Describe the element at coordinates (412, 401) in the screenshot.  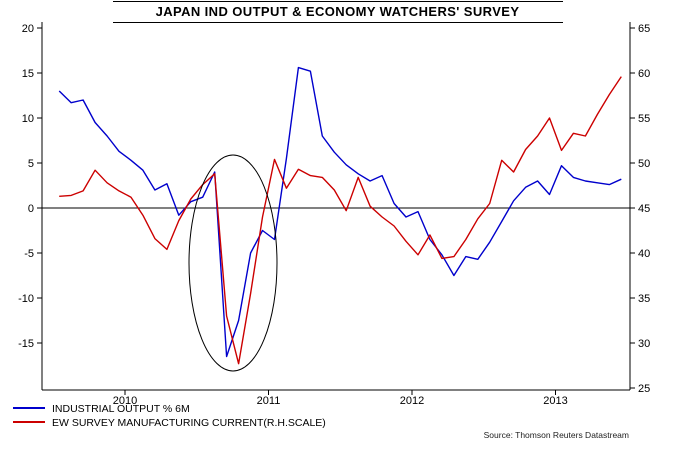
I see `x-tick-label: 2012` at that location.